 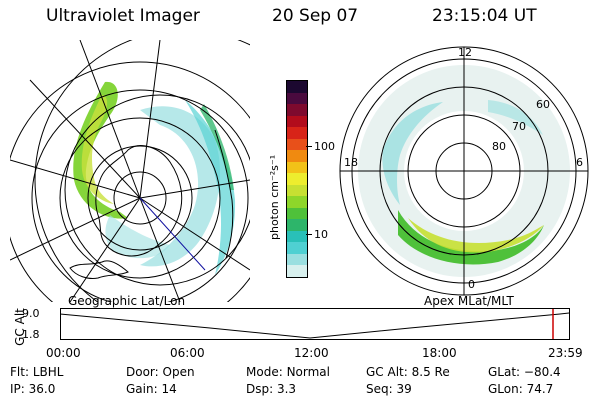 What do you see at coordinates (389, 389) in the screenshot?
I see `status-seq: Seq: 39` at bounding box center [389, 389].